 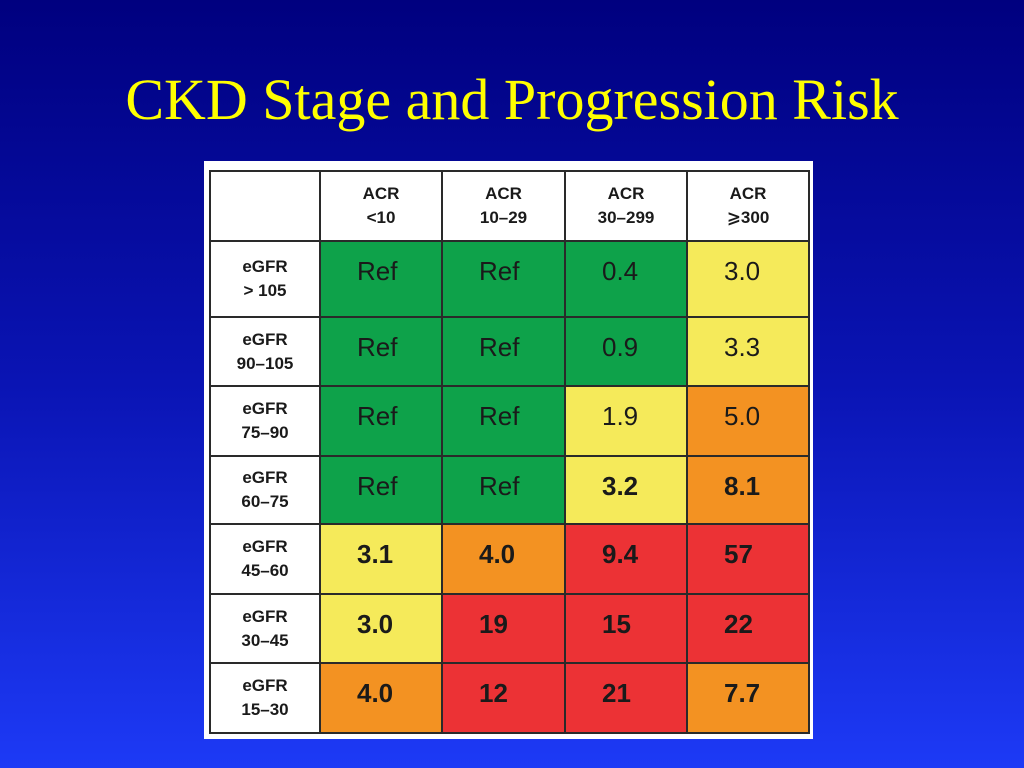 What do you see at coordinates (742, 693) in the screenshot?
I see `risk-value: 7.7` at bounding box center [742, 693].